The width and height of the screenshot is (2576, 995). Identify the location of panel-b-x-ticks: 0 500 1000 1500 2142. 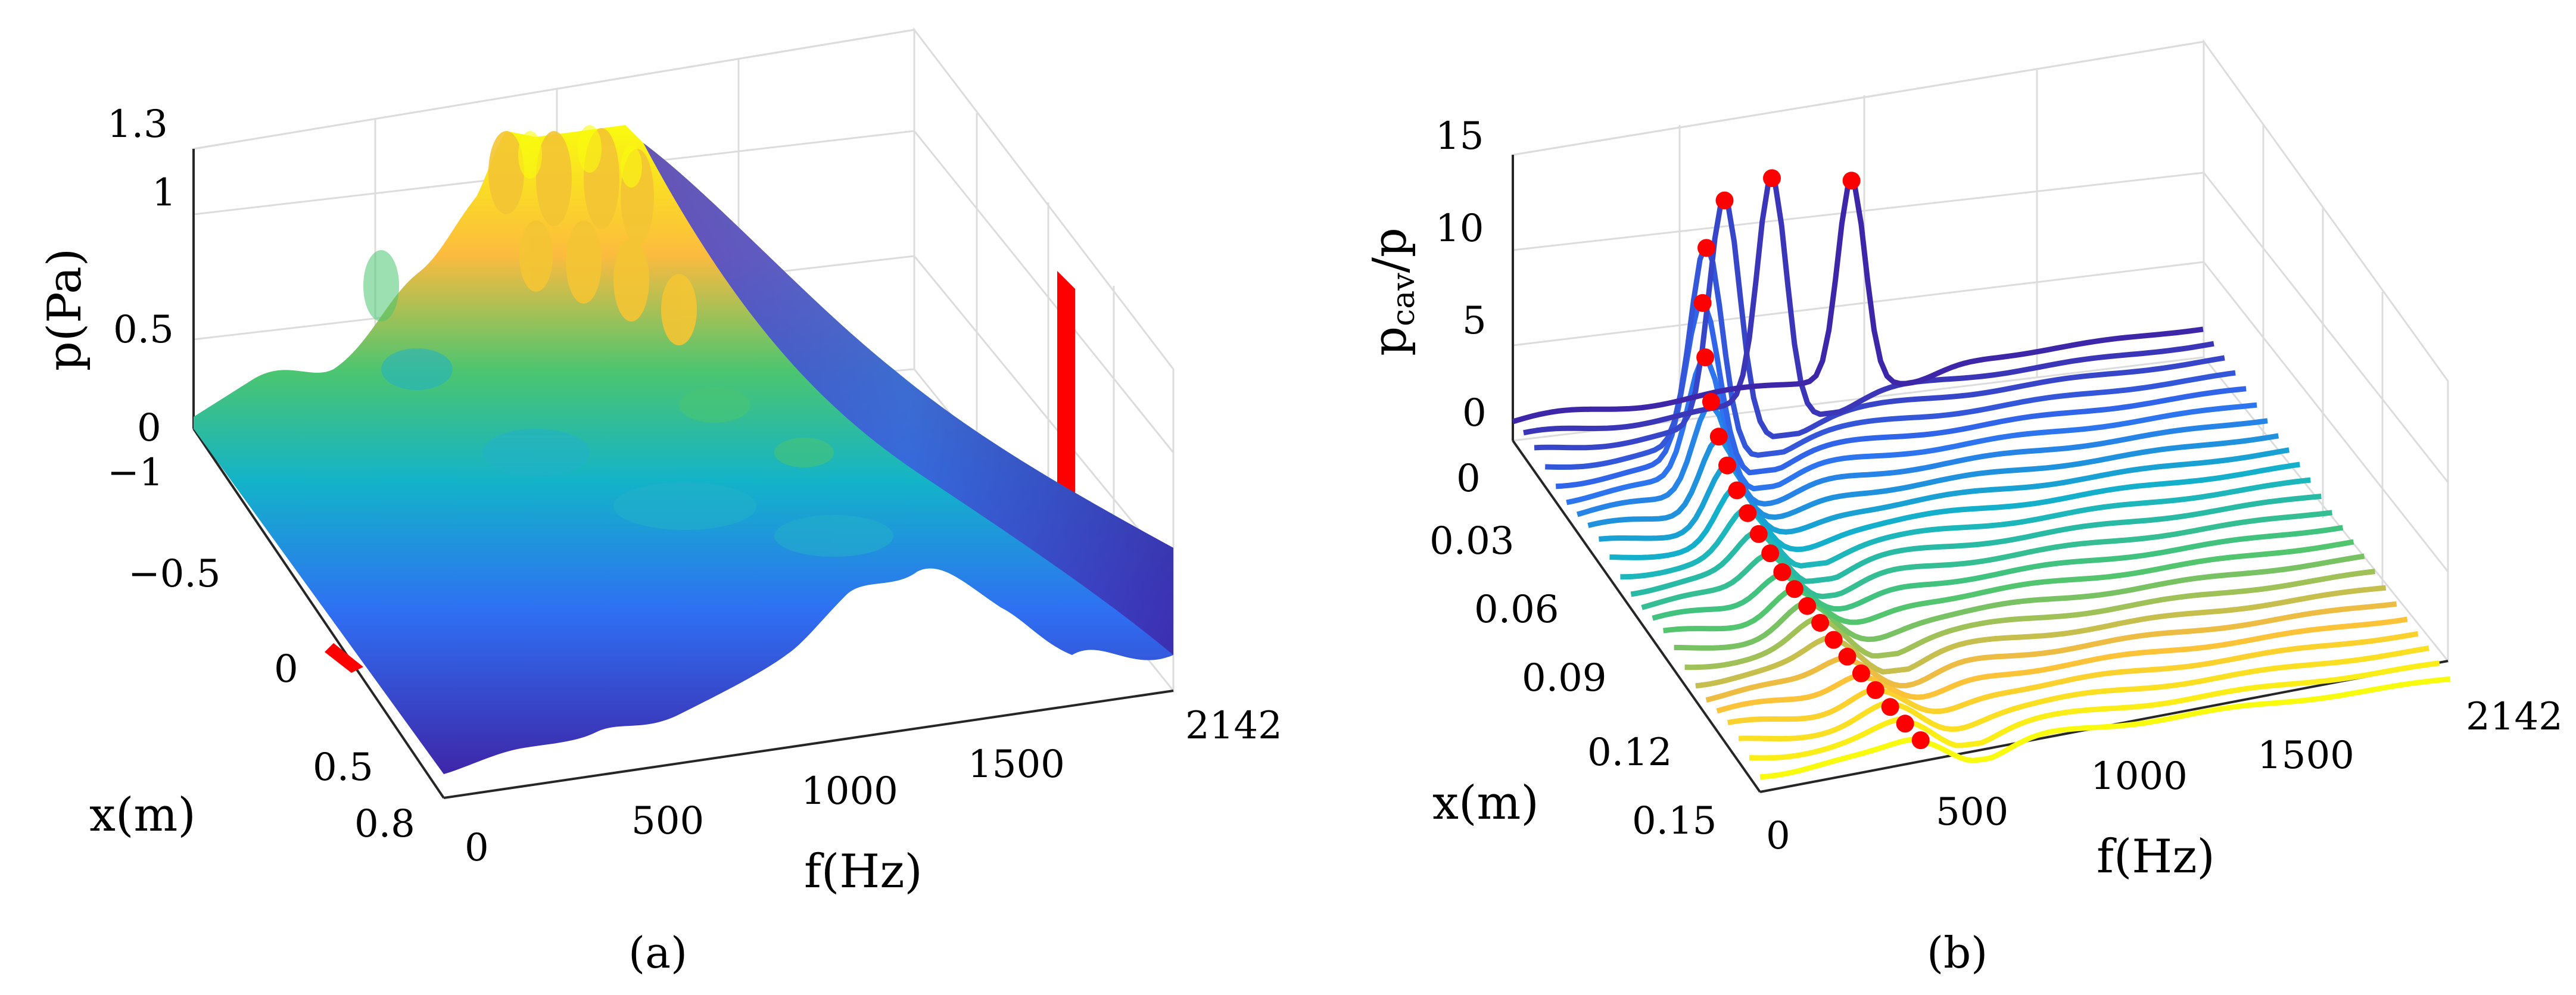
(2164, 776).